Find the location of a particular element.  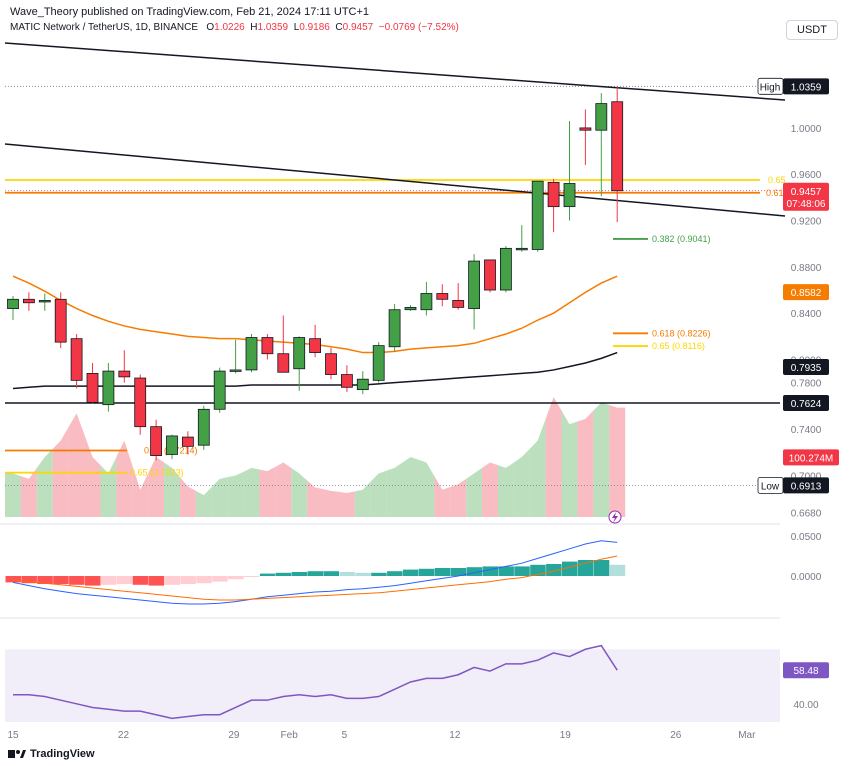

low-price-tag-tag-bg is located at coordinates (770, 485).